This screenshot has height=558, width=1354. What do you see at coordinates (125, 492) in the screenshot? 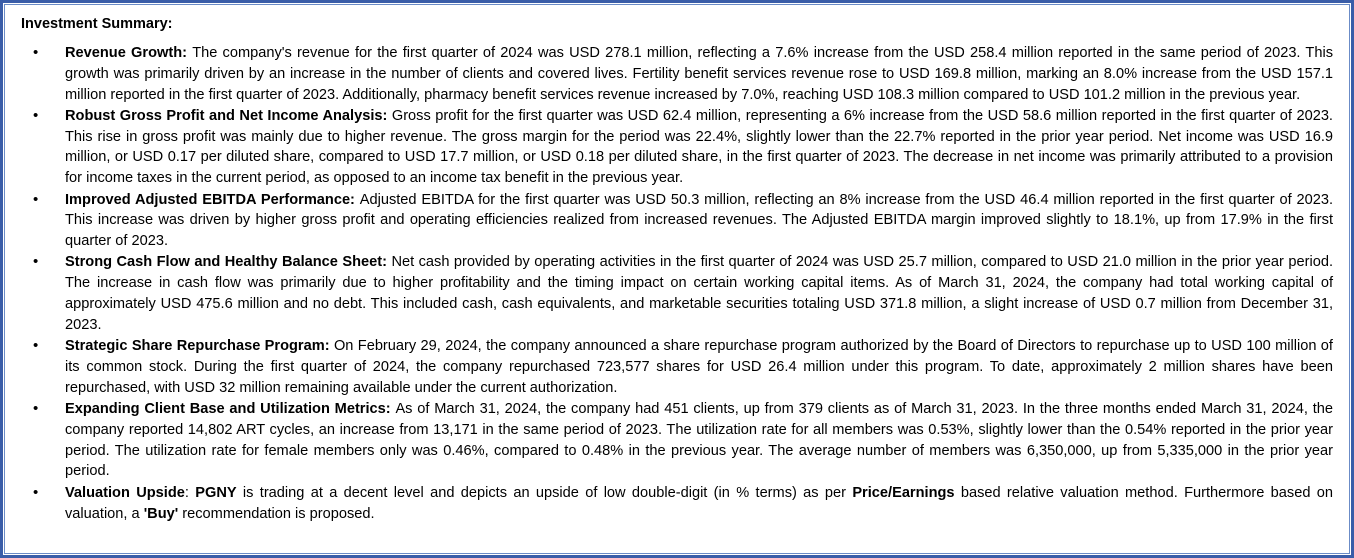
I see `bullet-lead-text: Valuation Upside` at bounding box center [125, 492].